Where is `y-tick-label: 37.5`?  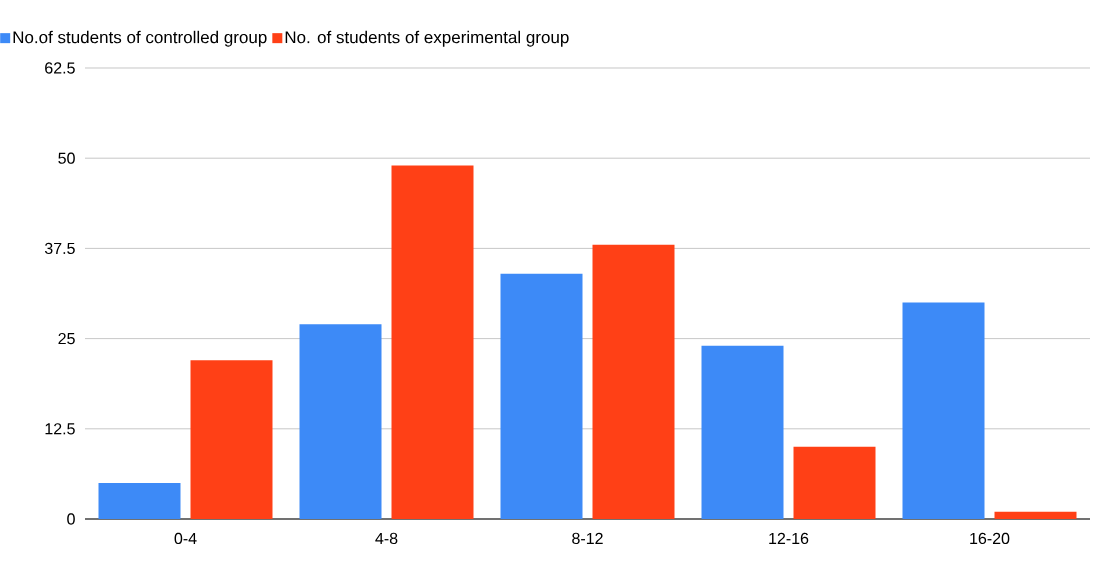
y-tick-label: 37.5 is located at coordinates (59, 248).